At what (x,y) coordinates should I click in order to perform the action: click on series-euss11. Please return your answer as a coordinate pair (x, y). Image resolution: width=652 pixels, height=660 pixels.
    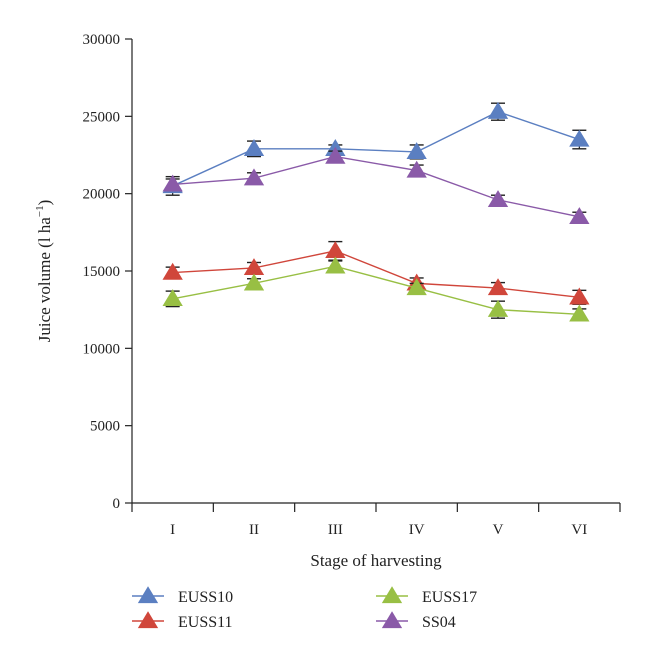
    Looking at the image, I should click on (376, 272).